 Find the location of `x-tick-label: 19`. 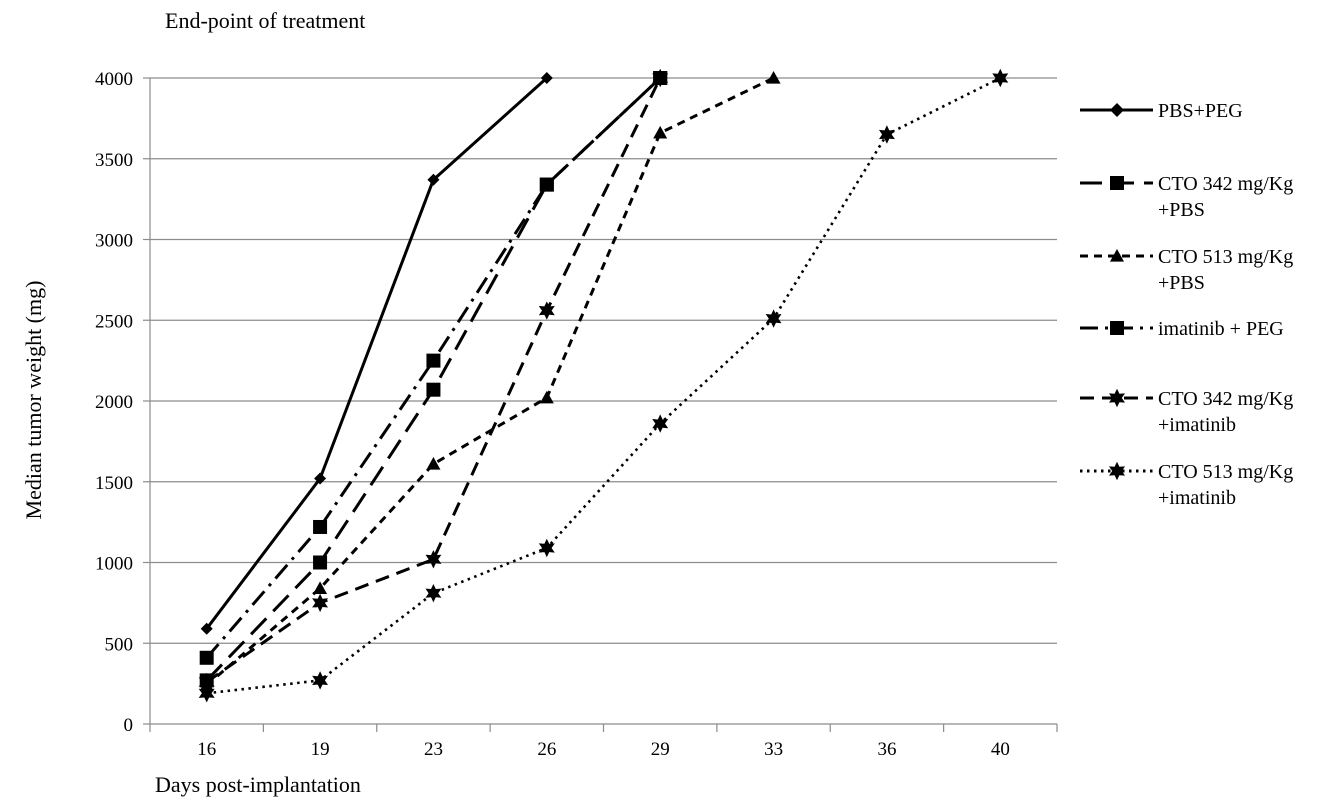

x-tick-label: 19 is located at coordinates (320, 749).